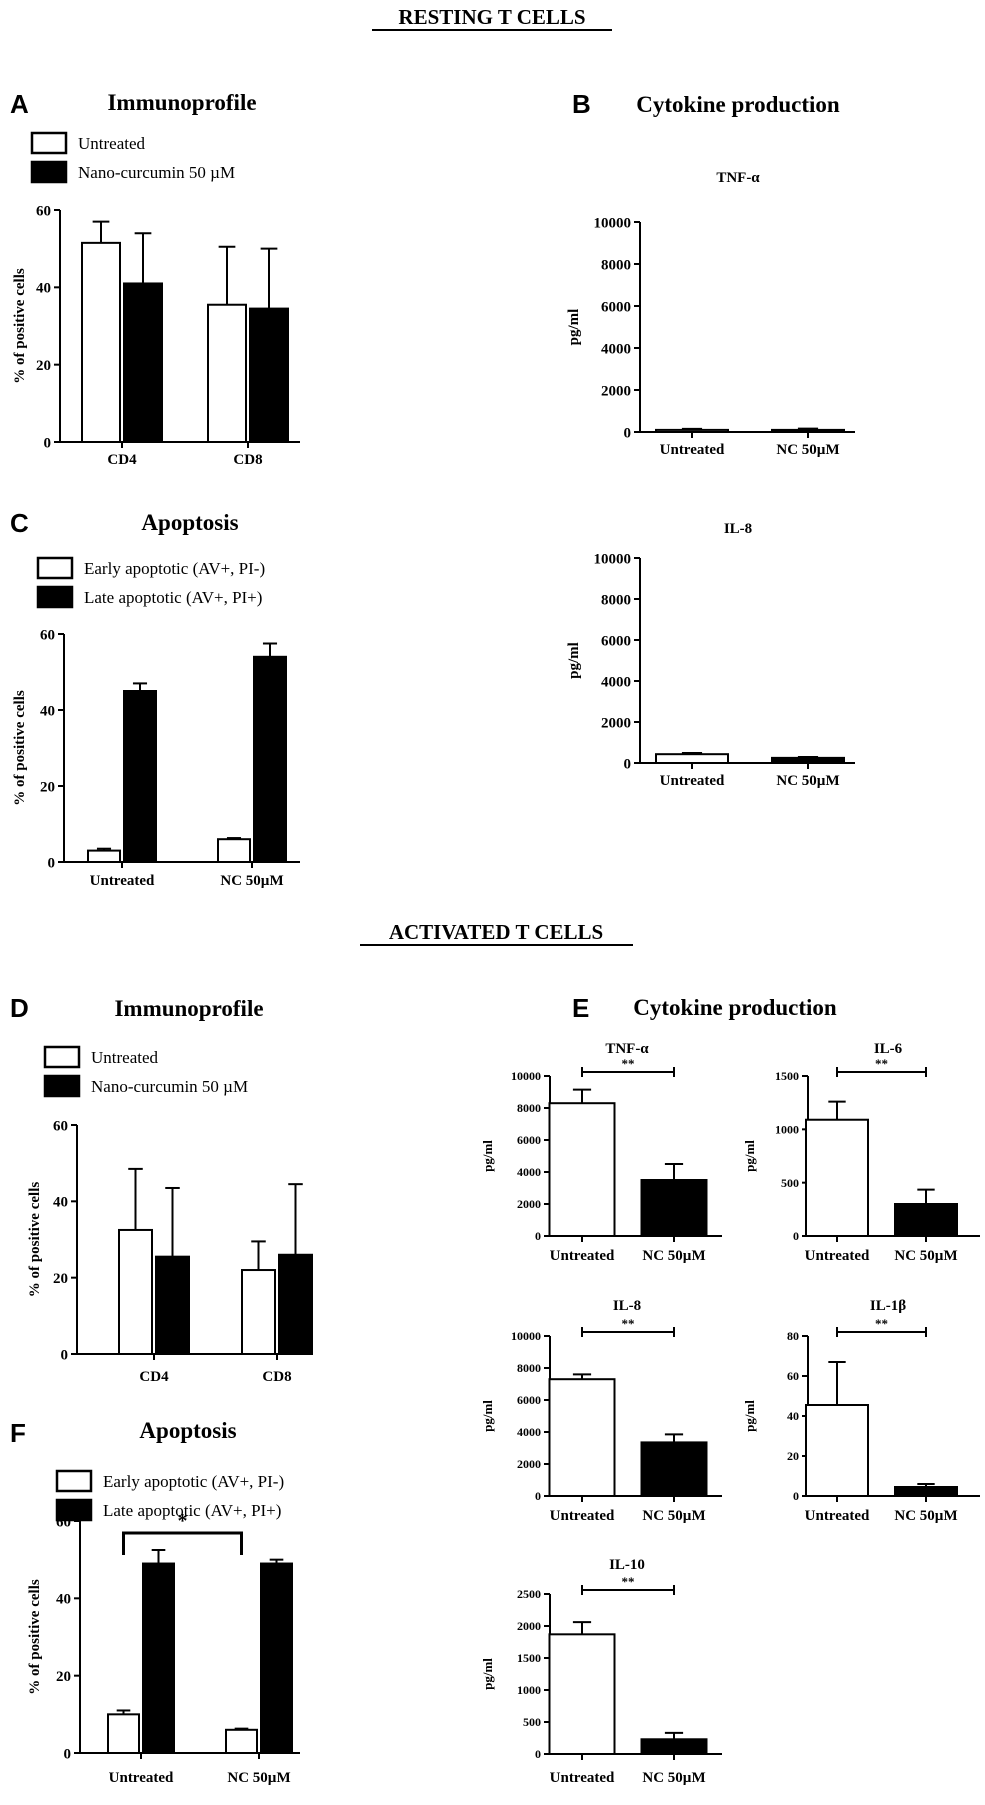 Image resolution: width=985 pixels, height=1805 pixels. Describe the element at coordinates (247, 460) in the screenshot. I see `x-tick-label: CD8` at that location.